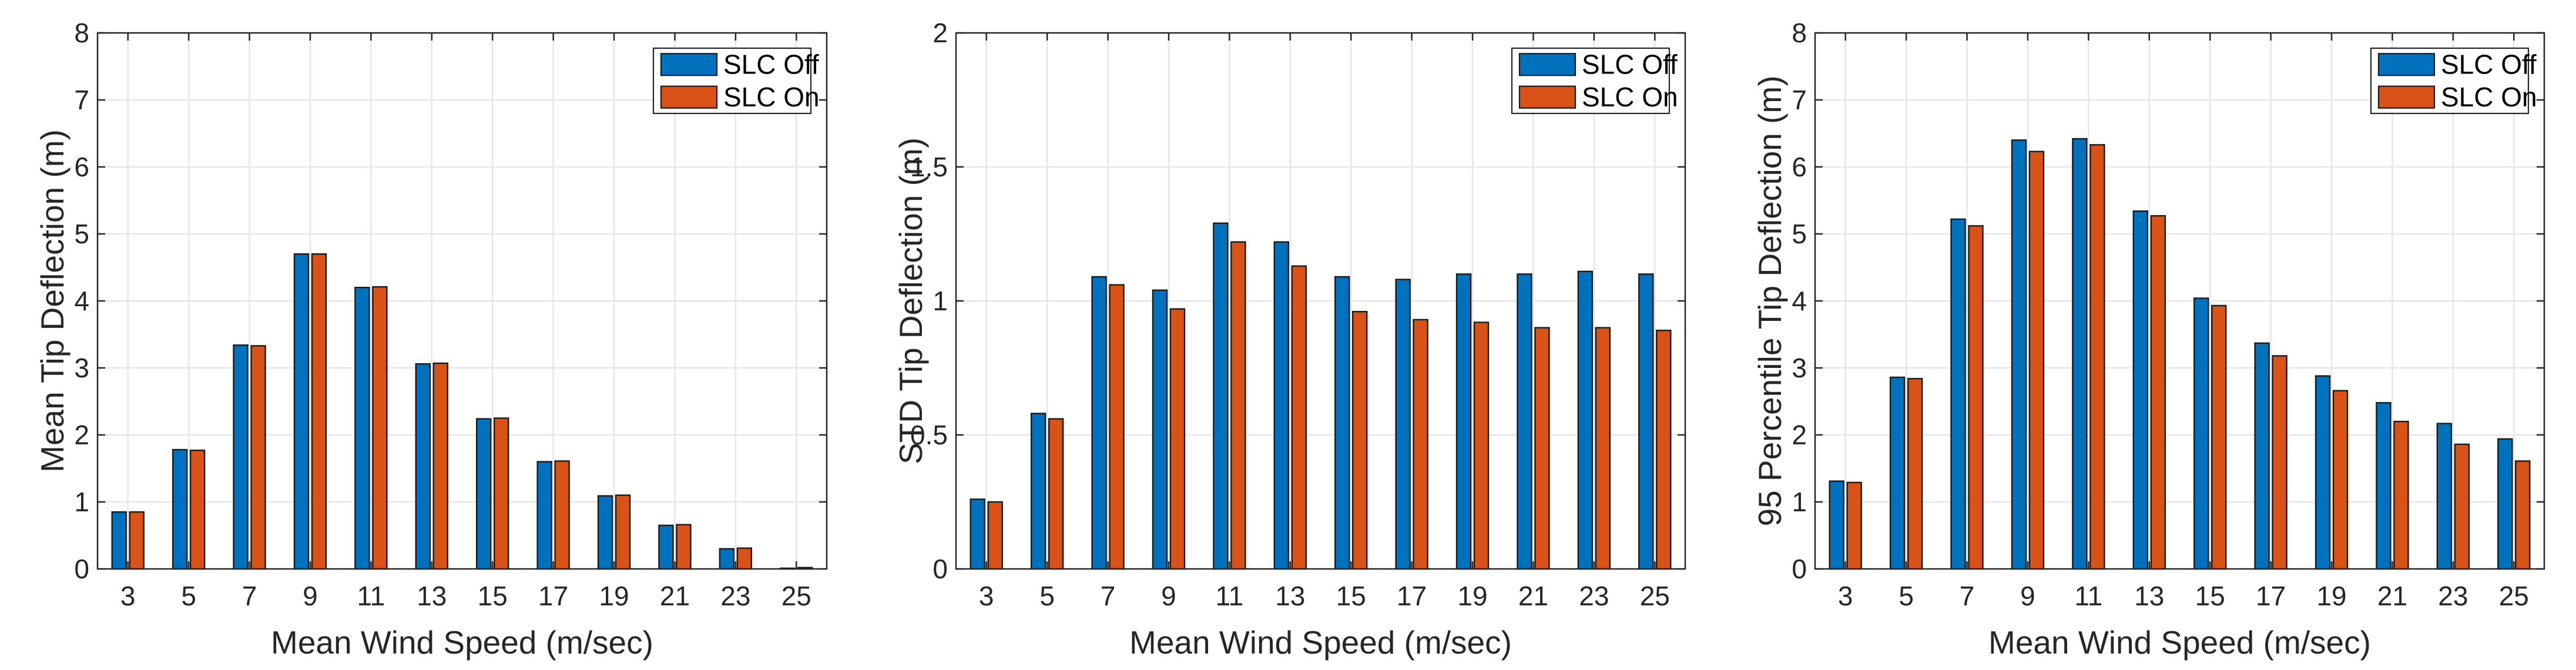  Describe the element at coordinates (2322, 473) in the screenshot. I see `bar-slc-off-x19` at that location.